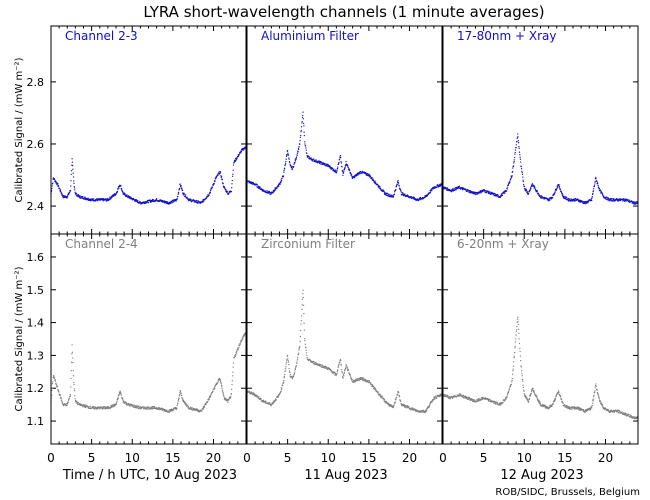 The width and height of the screenshot is (650, 500). I want to click on channel-label: 6-20nm + Xray, so click(503, 244).